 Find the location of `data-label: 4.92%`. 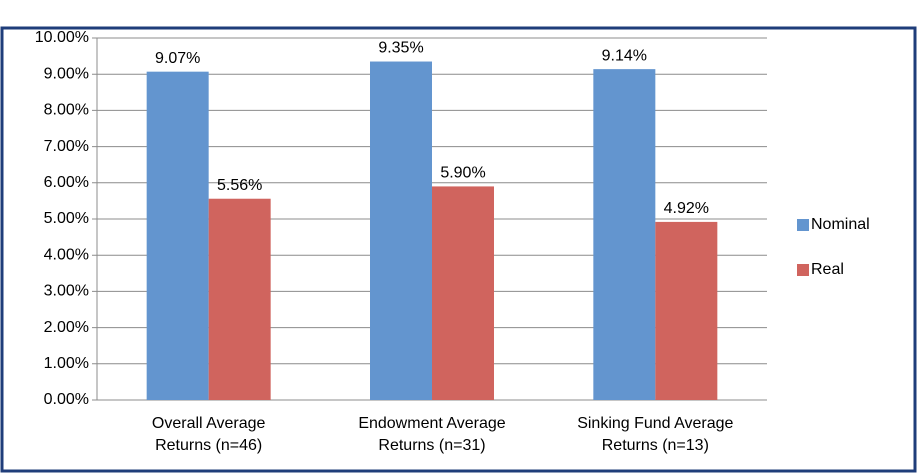

data-label: 4.92% is located at coordinates (686, 208).